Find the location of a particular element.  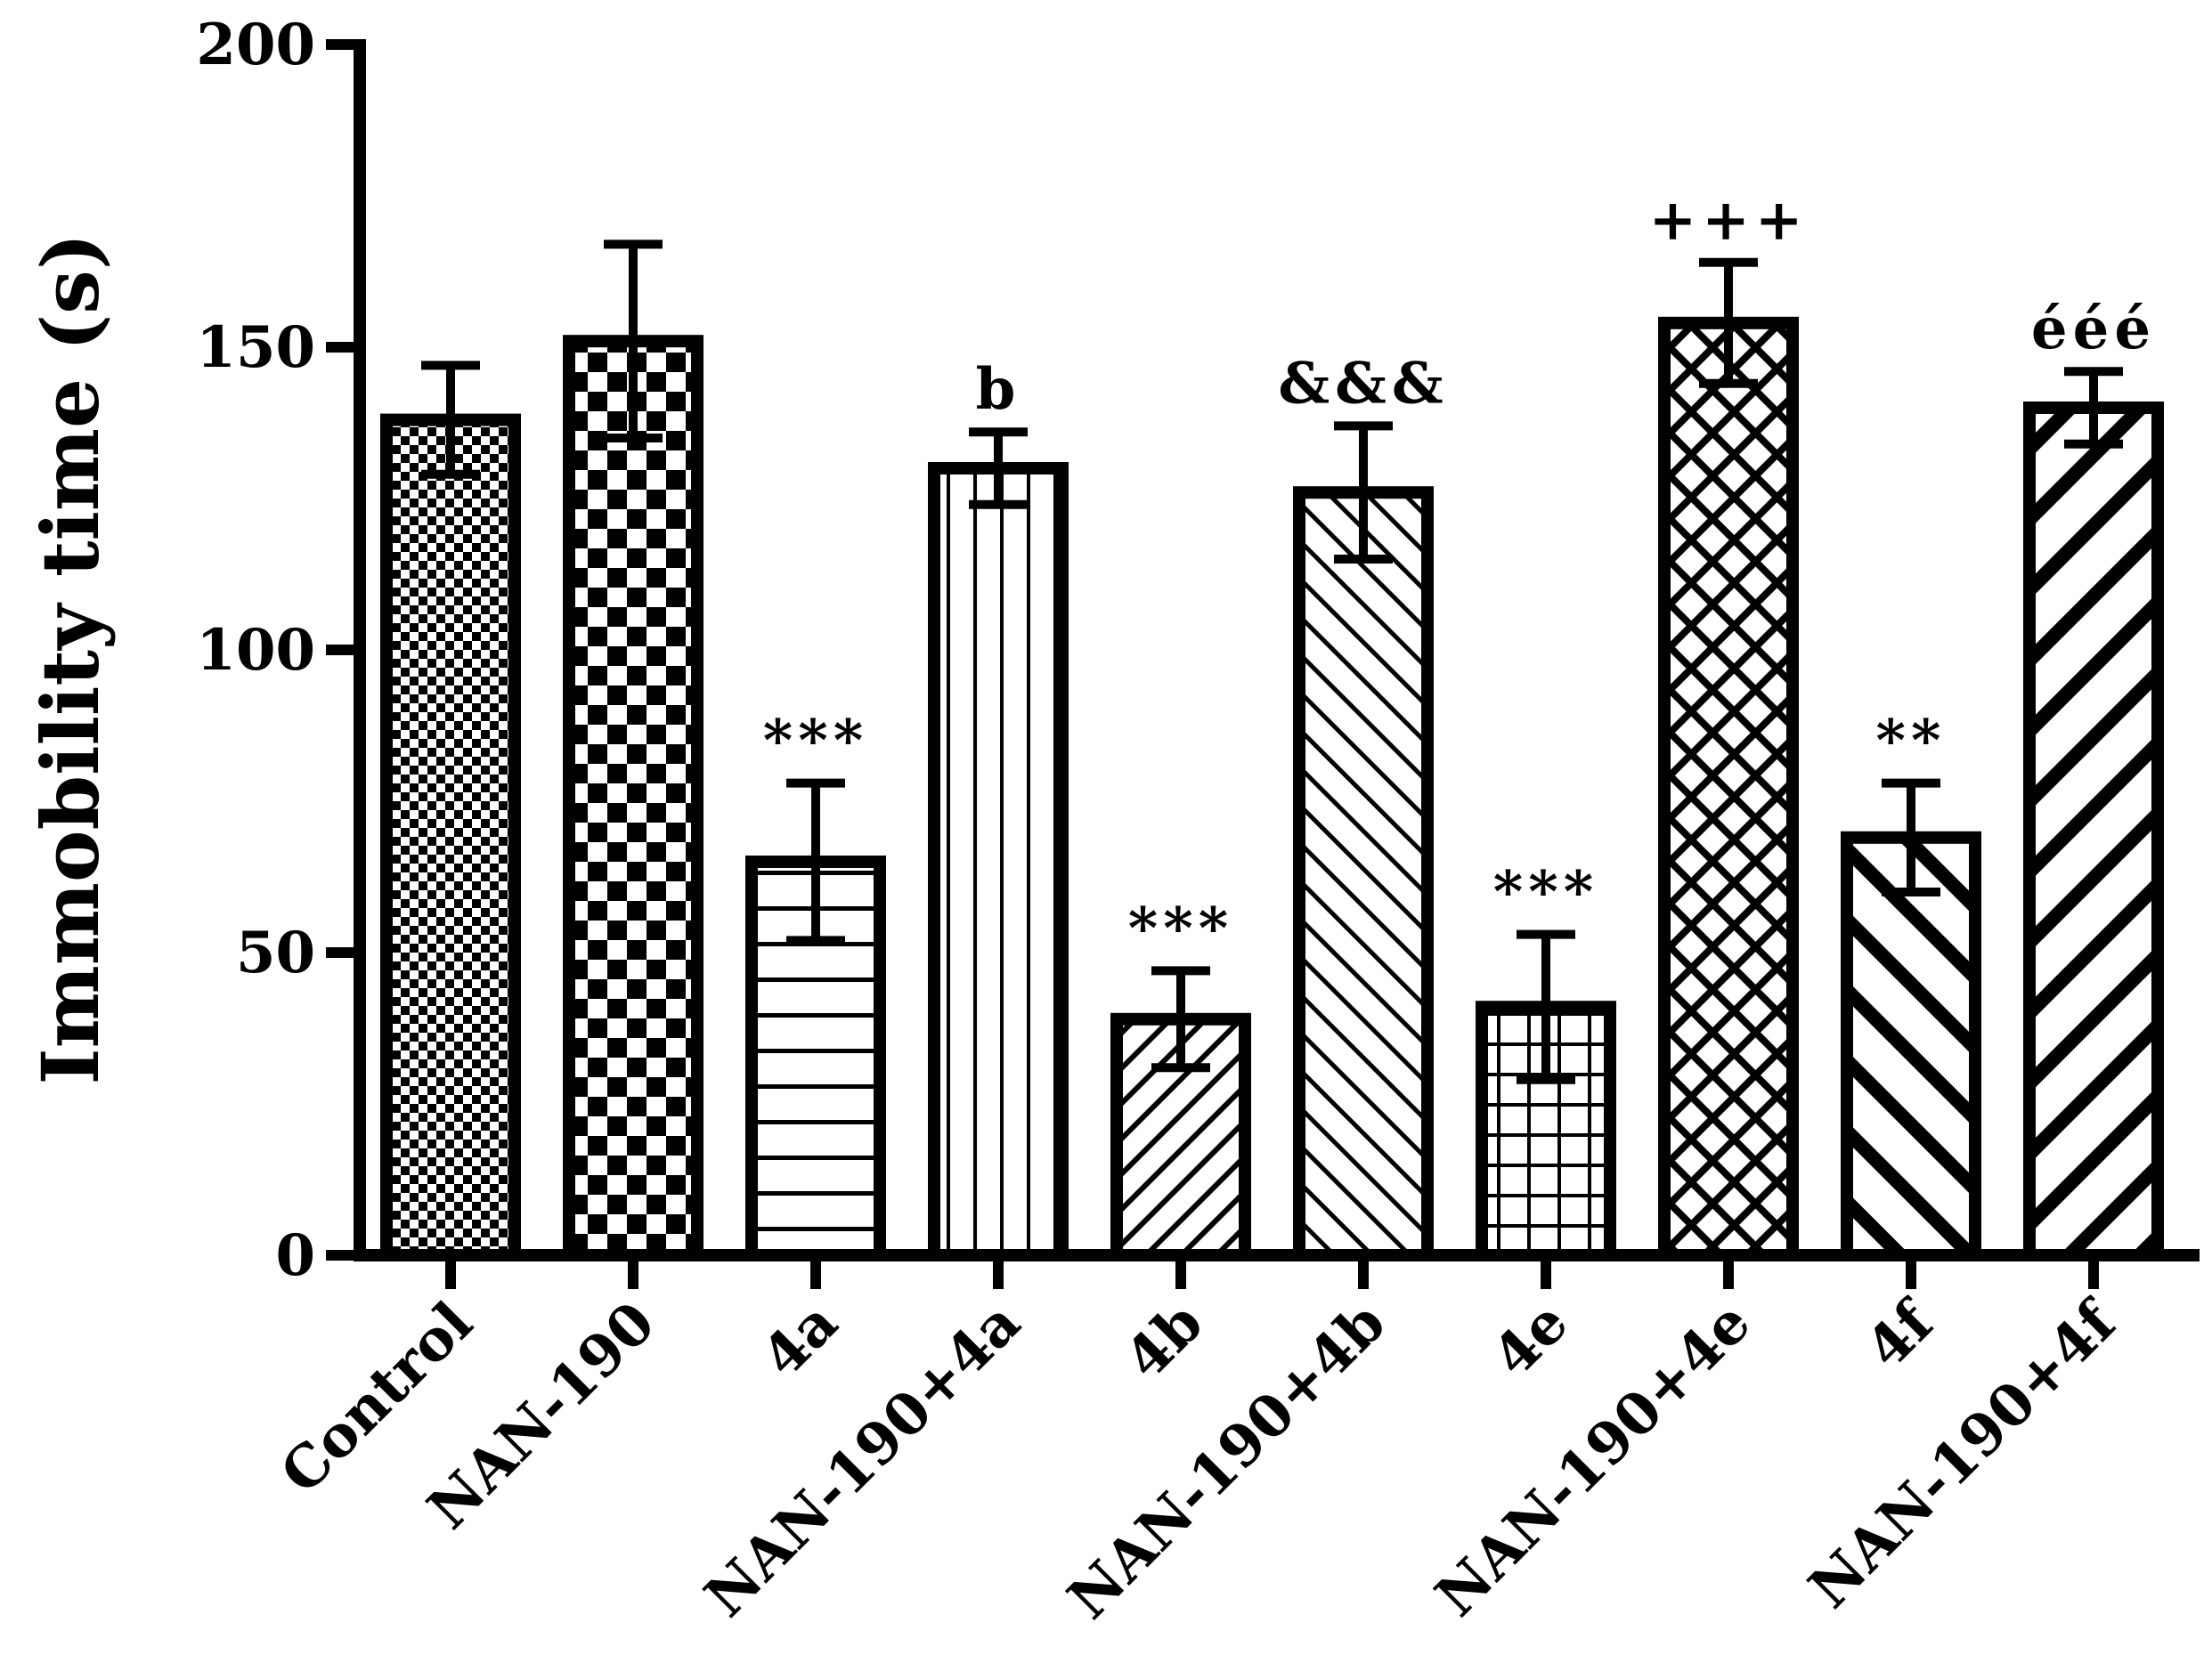

y-axis-label: Immobility time (s) is located at coordinates (70, 659).